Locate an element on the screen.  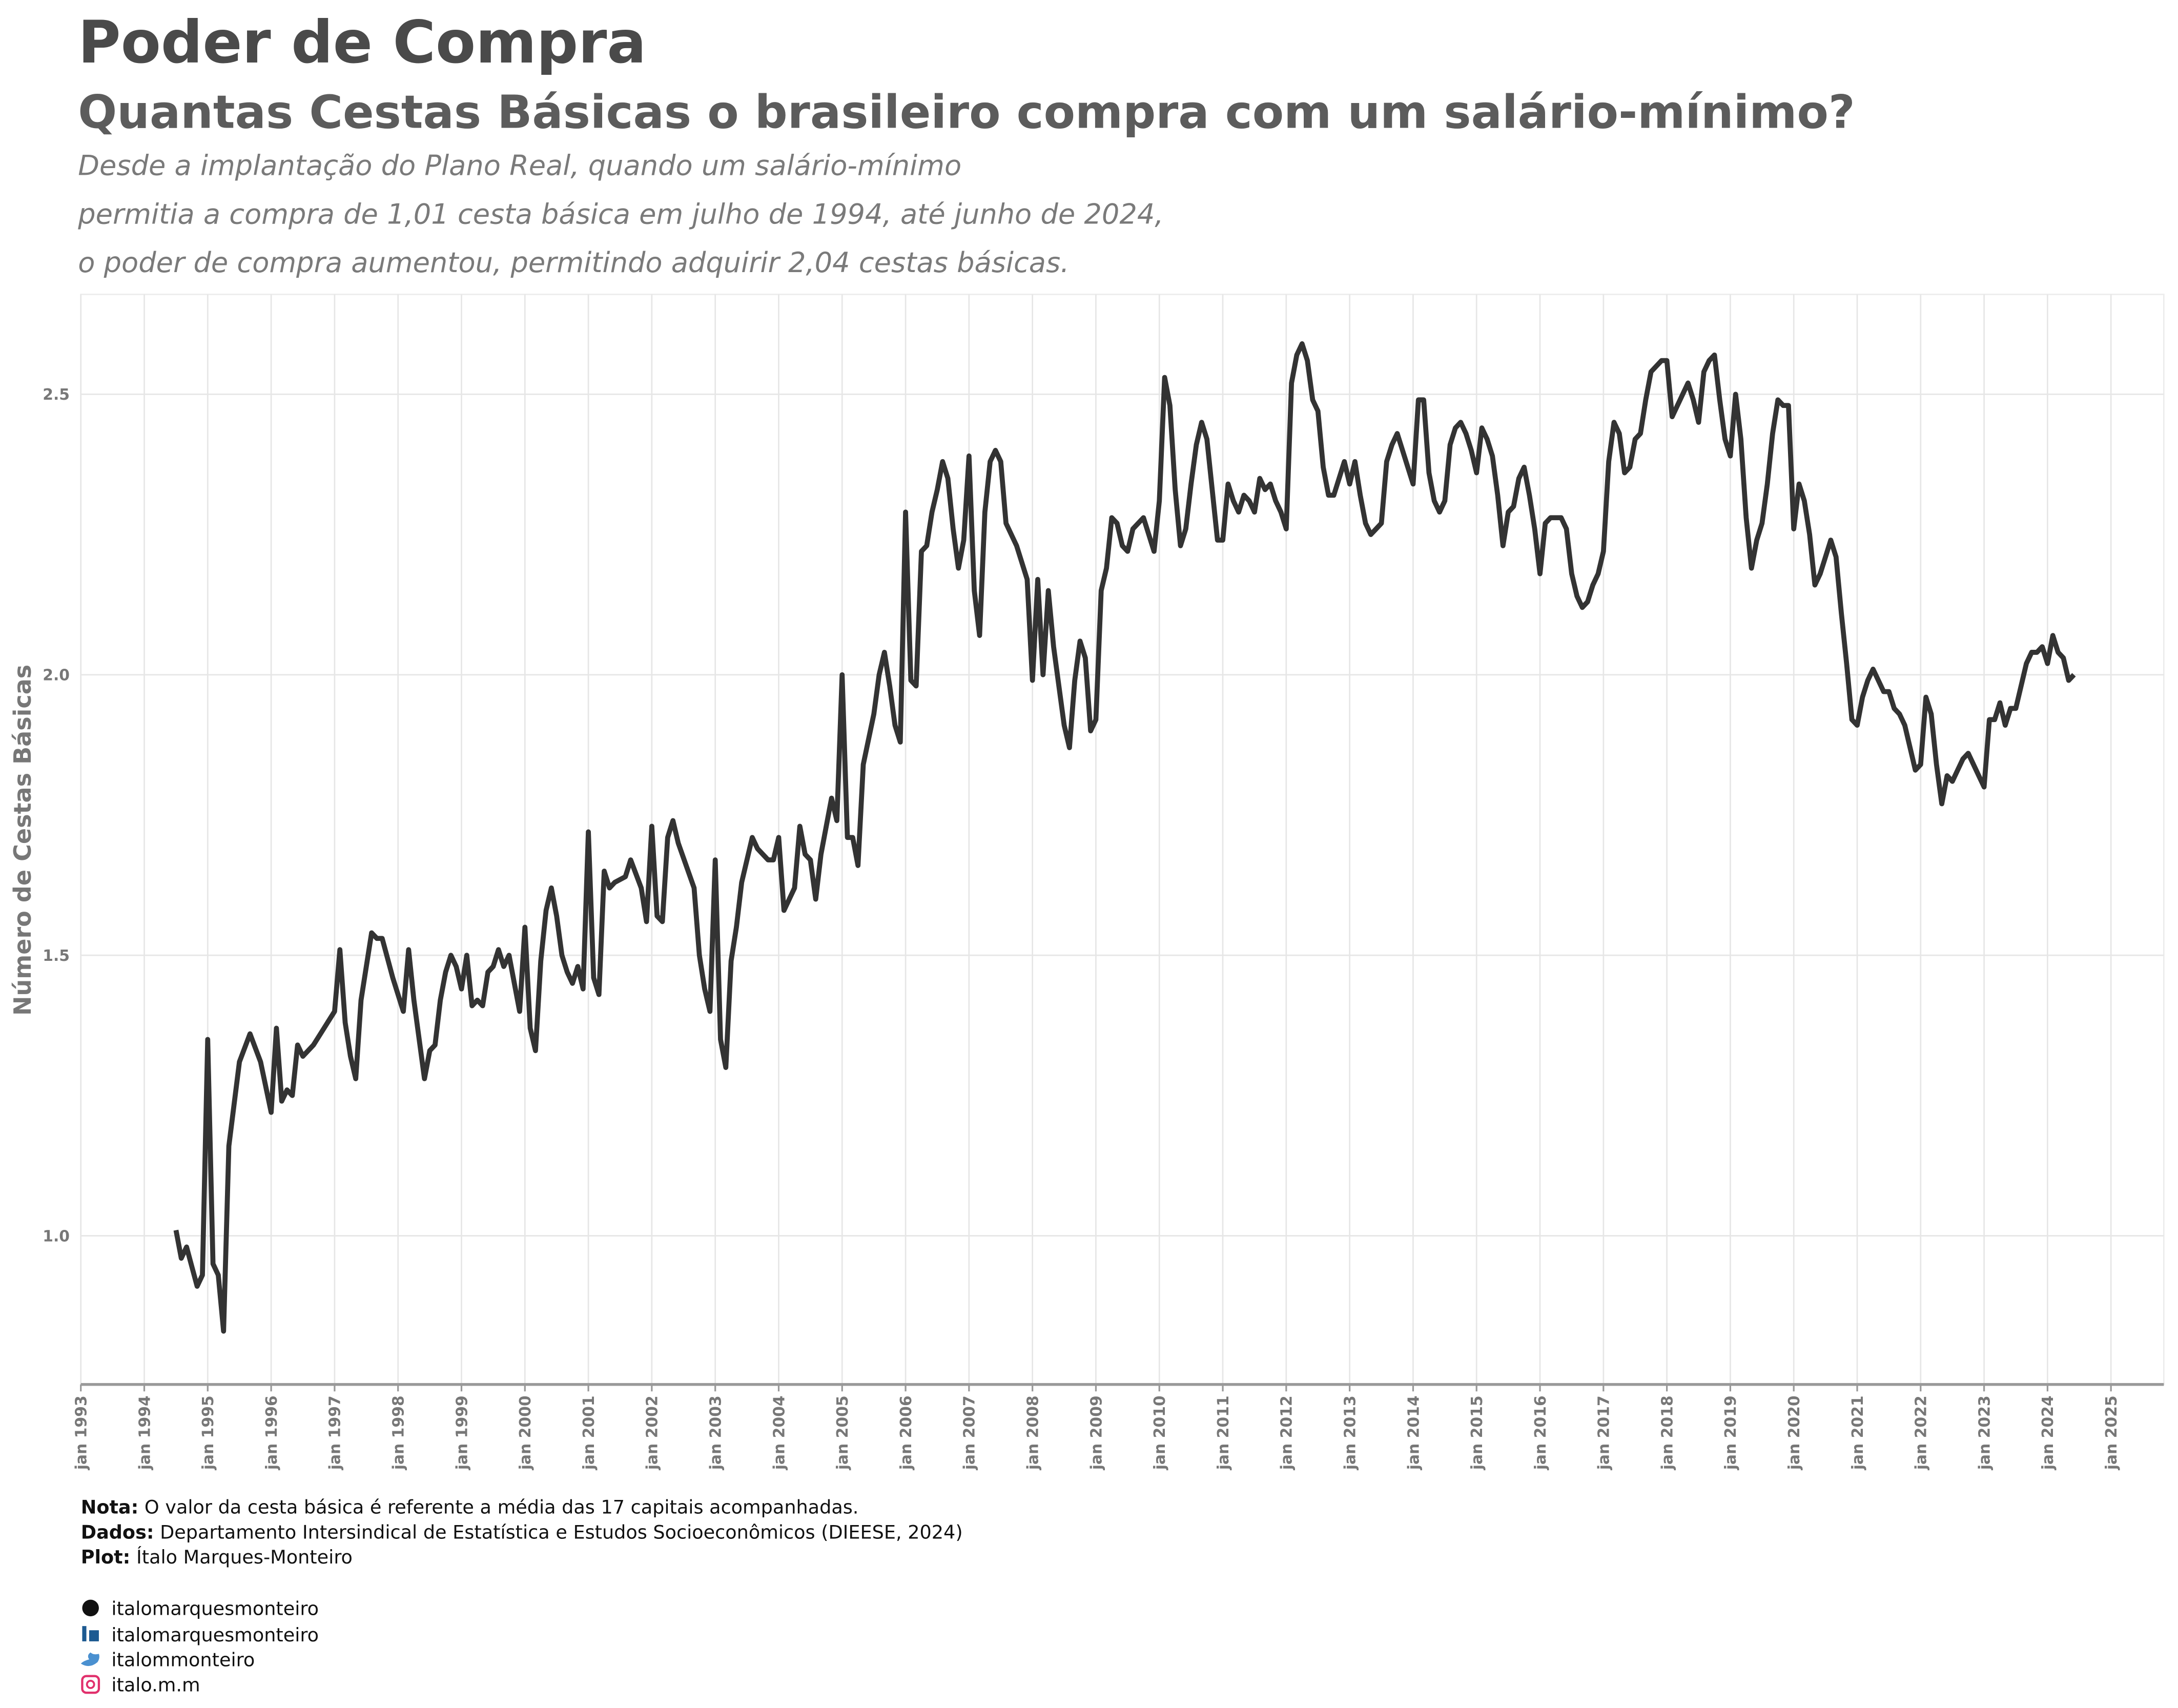
x-tick-label: jan 2000 is located at coordinates (526, 1432).